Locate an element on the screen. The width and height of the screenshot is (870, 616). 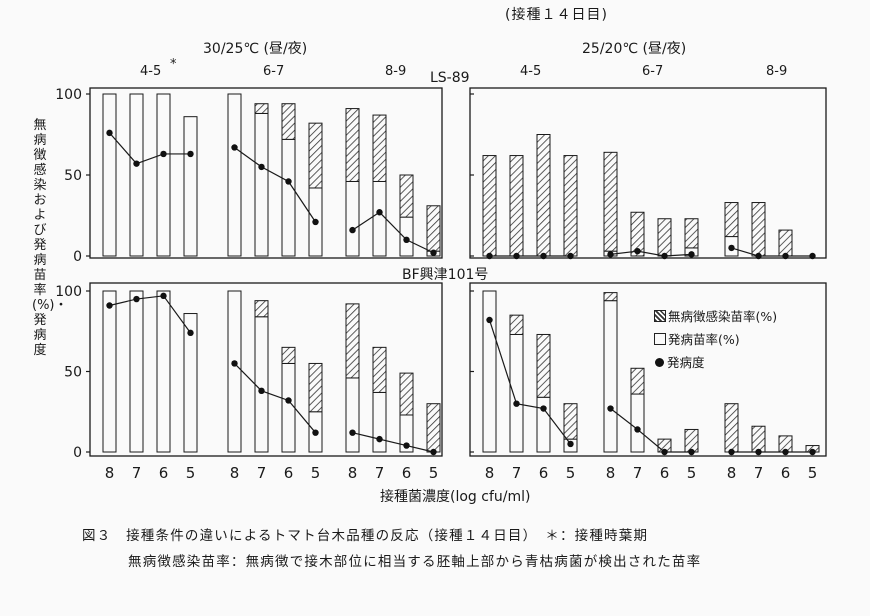
y-tick-label: 0 is located at coordinates (77, 453).